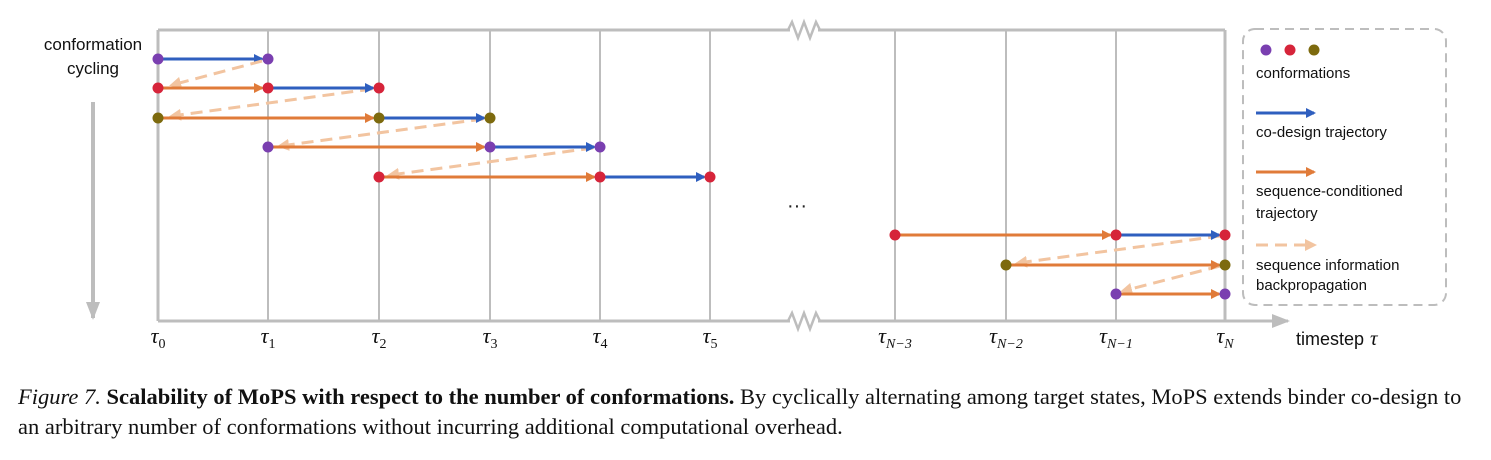 This screenshot has height=460, width=1491. What do you see at coordinates (804, 30) in the screenshot?
I see `axis-break-top` at bounding box center [804, 30].